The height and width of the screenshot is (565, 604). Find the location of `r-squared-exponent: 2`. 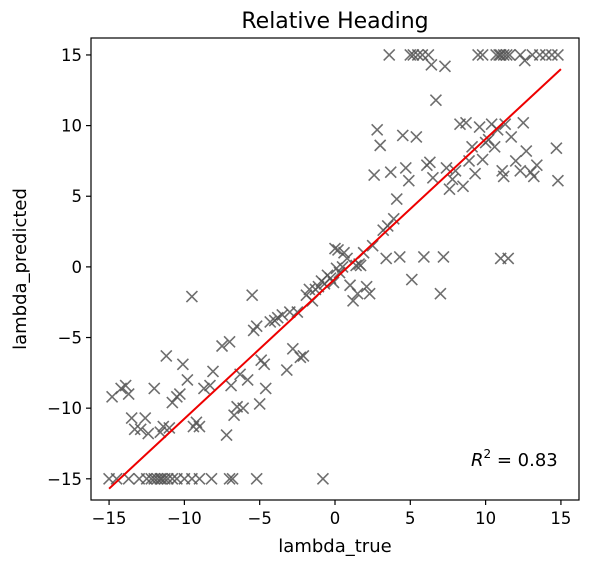

r-squared-exponent: 2 is located at coordinates (488, 454).